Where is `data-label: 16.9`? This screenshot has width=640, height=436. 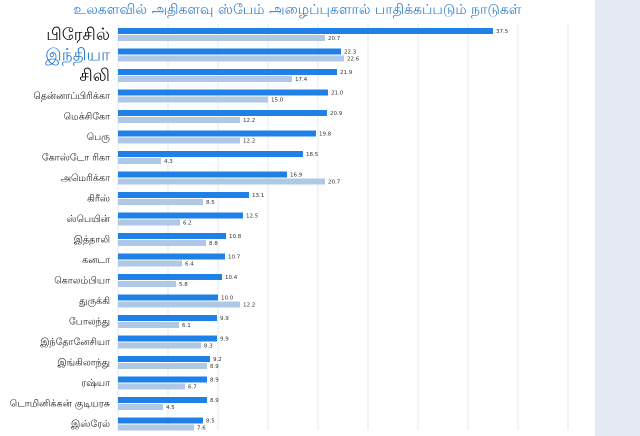
data-label: 16.9 is located at coordinates (296, 176).